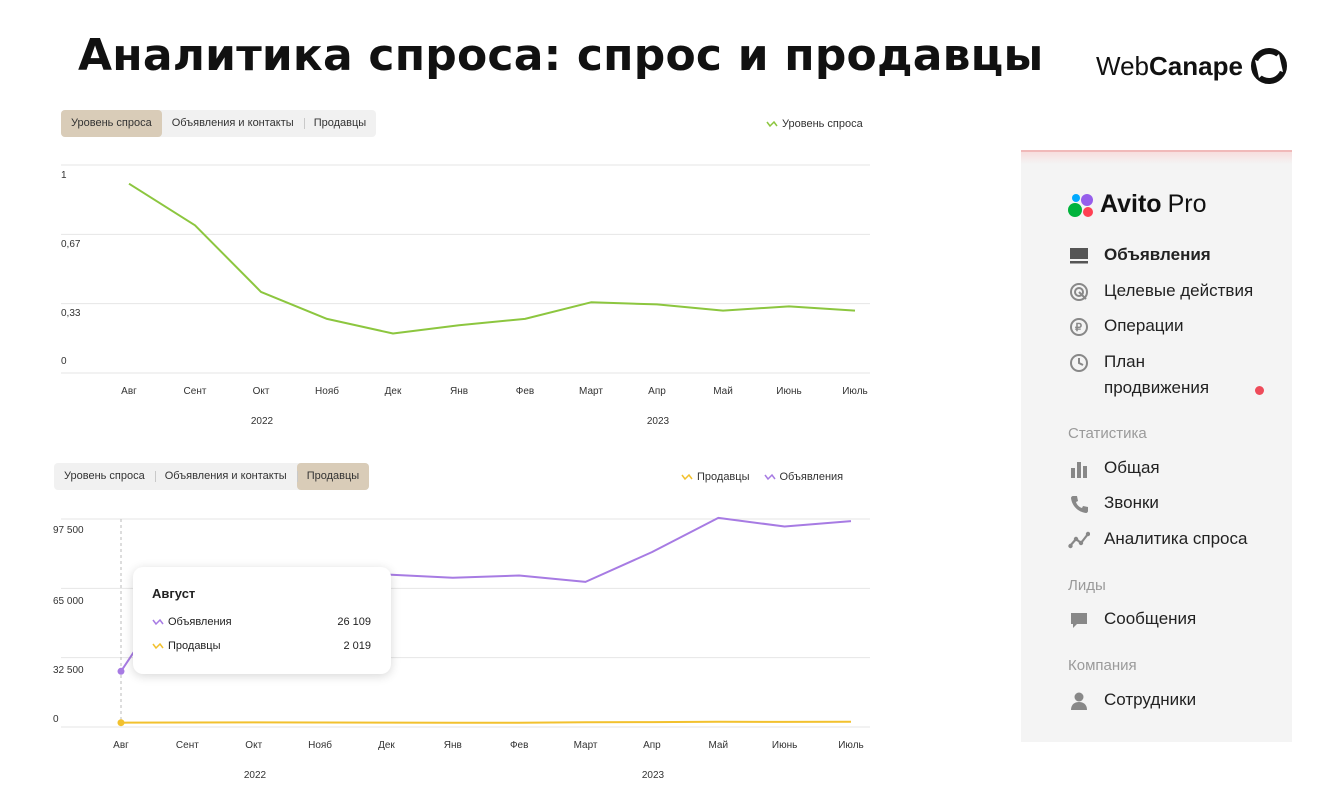 The image size is (1340, 801). What do you see at coordinates (1259, 390) in the screenshot?
I see `notification-dot` at bounding box center [1259, 390].